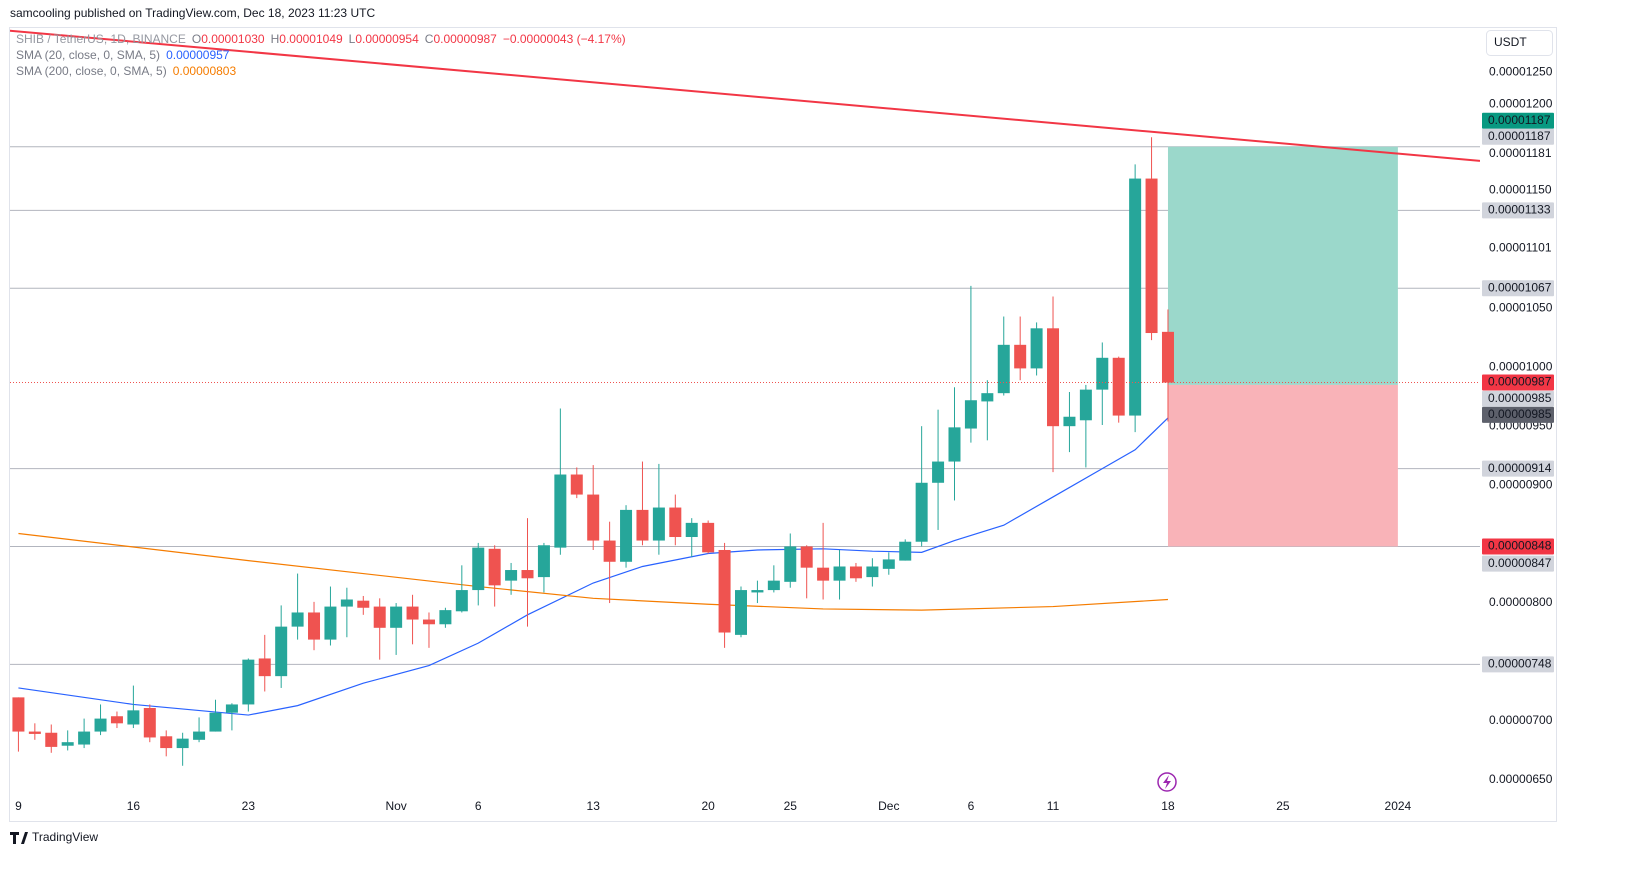 Image resolution: width=1634 pixels, height=891 pixels. I want to click on ohlc-key: H, so click(275, 39).